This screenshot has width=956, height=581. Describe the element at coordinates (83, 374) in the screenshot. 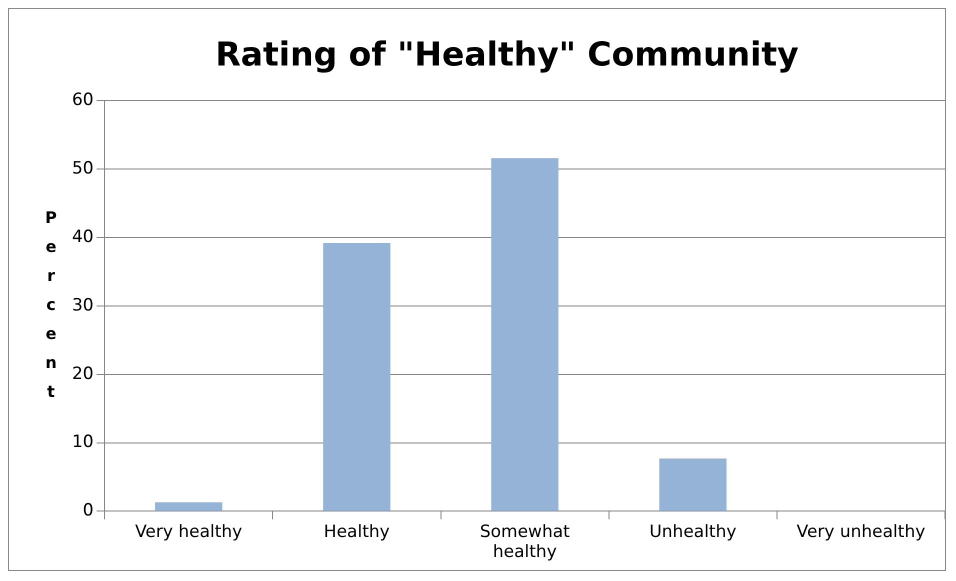

I see `y-tick-label: 20` at that location.